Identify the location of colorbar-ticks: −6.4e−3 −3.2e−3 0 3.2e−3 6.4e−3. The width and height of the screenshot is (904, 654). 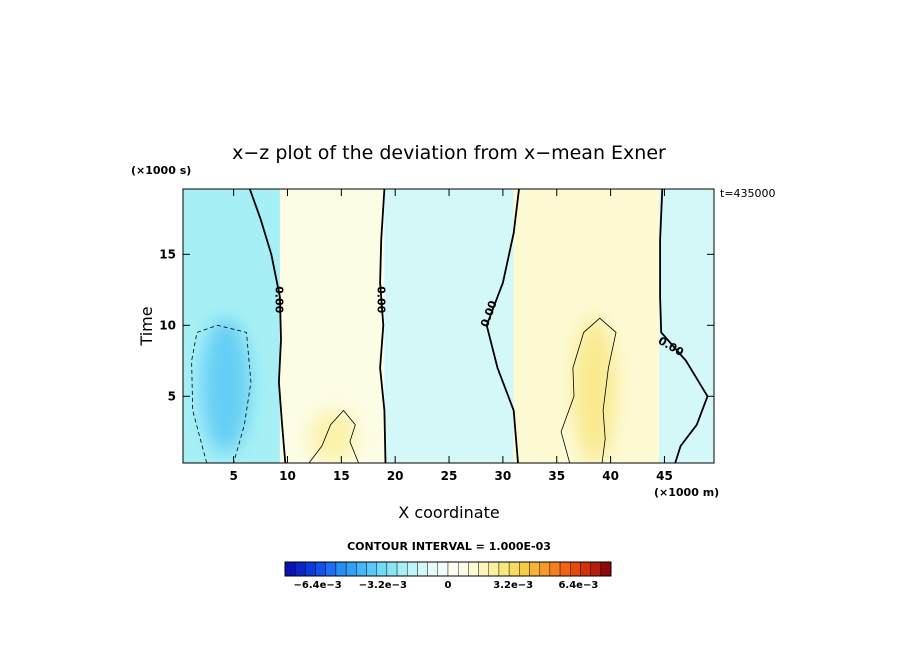
(445, 585).